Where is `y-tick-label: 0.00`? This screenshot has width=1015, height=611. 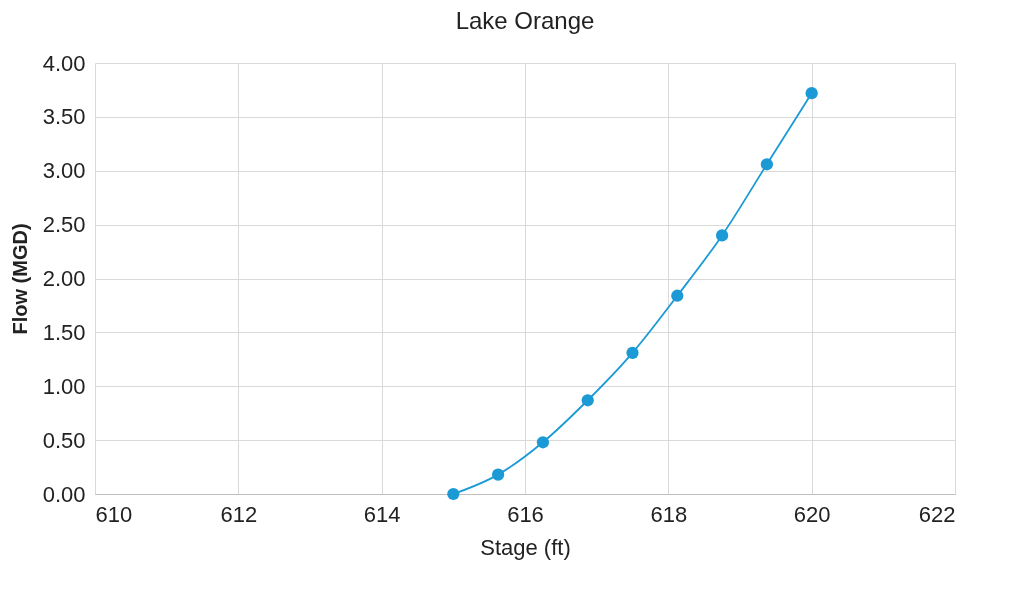 y-tick-label: 0.00 is located at coordinates (64, 494).